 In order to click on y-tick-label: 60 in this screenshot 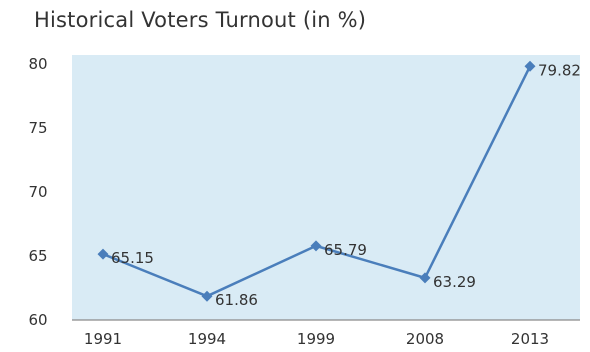, I will do `click(37, 320)`.